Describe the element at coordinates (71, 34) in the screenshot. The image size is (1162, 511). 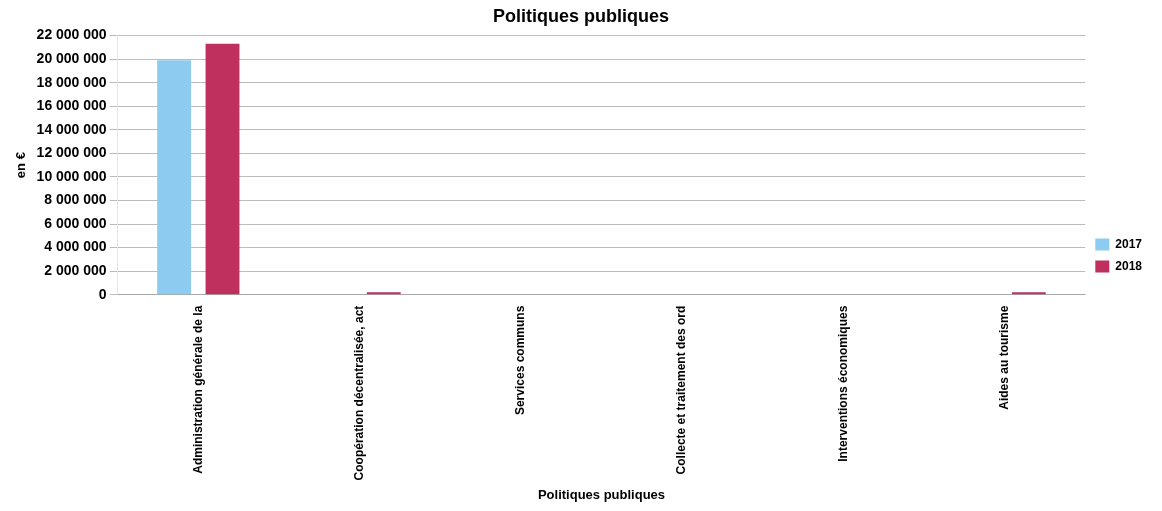
I see `y-tick-label: 22 000 000` at that location.